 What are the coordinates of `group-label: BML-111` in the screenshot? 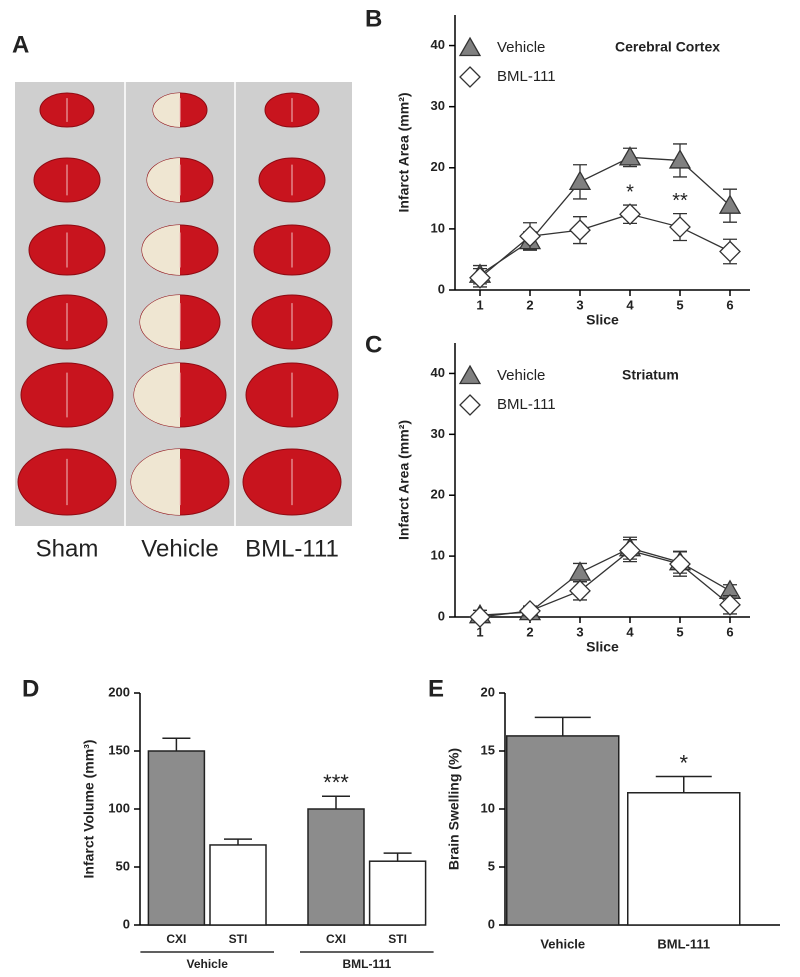 It's located at (366, 964).